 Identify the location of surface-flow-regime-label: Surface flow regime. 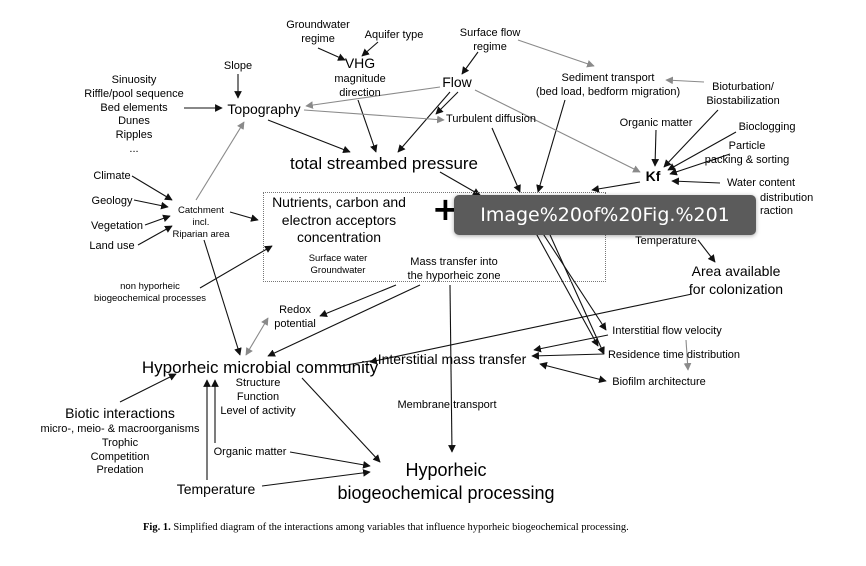
(490, 40).